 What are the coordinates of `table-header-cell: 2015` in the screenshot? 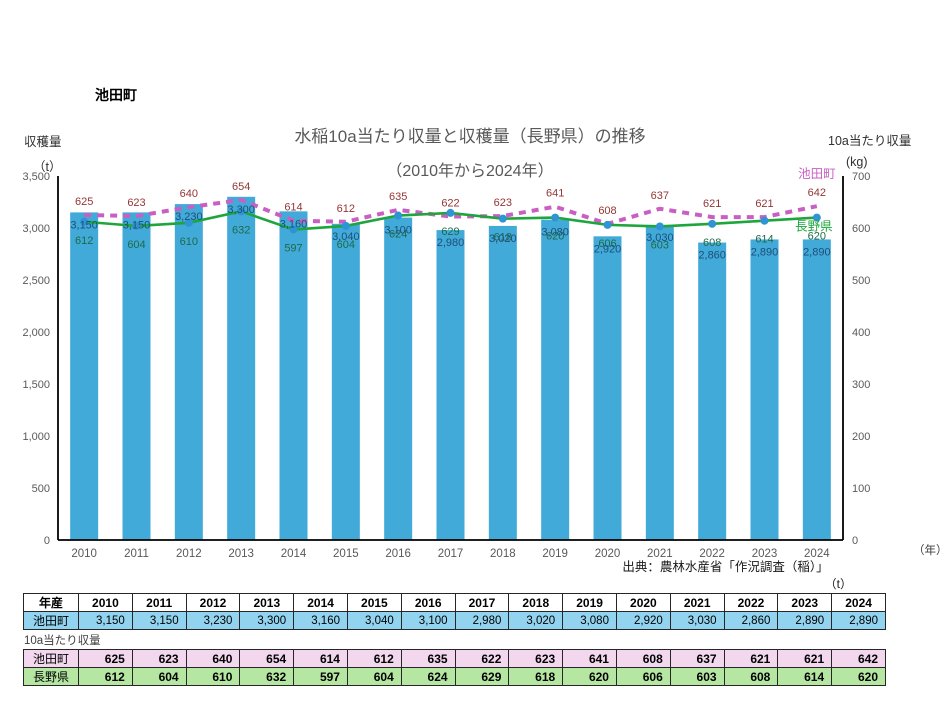 It's located at (374, 602).